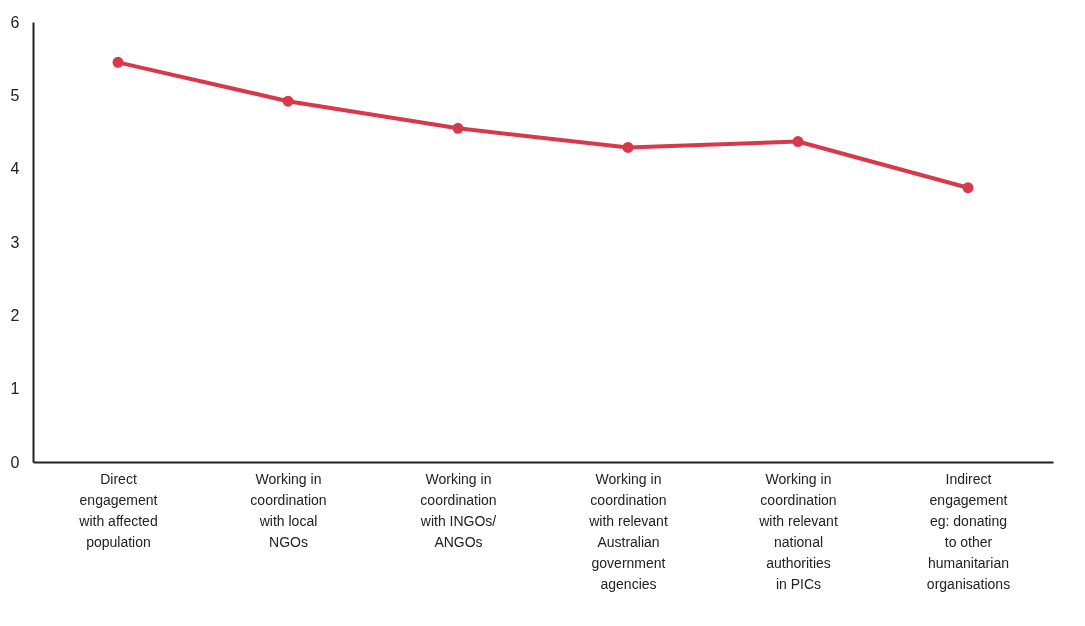  What do you see at coordinates (15, 95) in the screenshot?
I see `y-tick-label: 5` at bounding box center [15, 95].